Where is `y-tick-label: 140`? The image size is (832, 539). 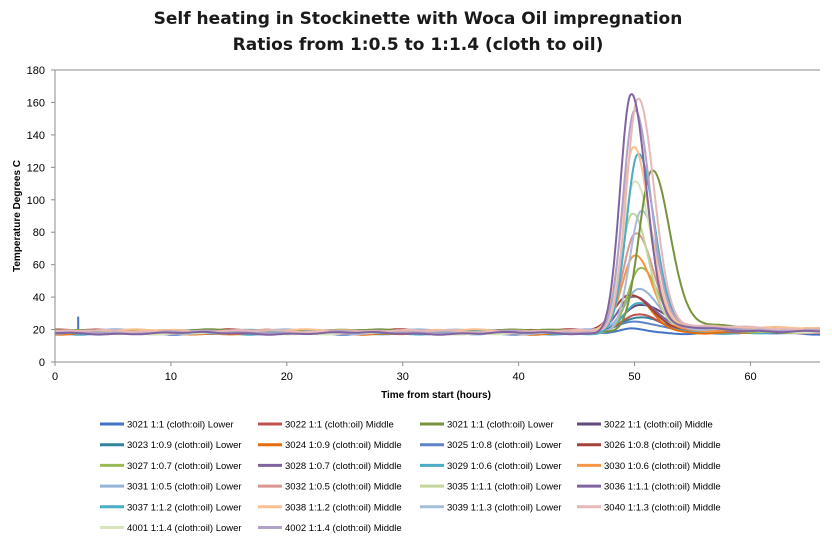
y-tick-label: 140 is located at coordinates (36, 136).